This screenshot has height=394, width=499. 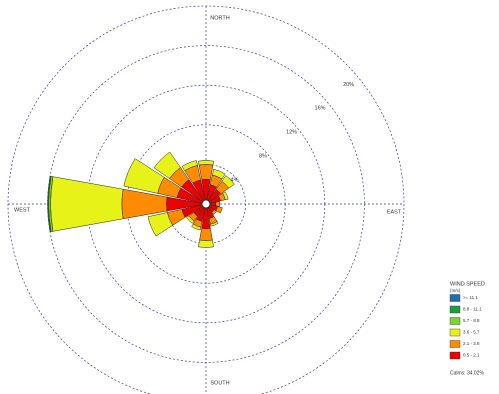 I want to click on direction-label: SOUTH, so click(x=219, y=383).